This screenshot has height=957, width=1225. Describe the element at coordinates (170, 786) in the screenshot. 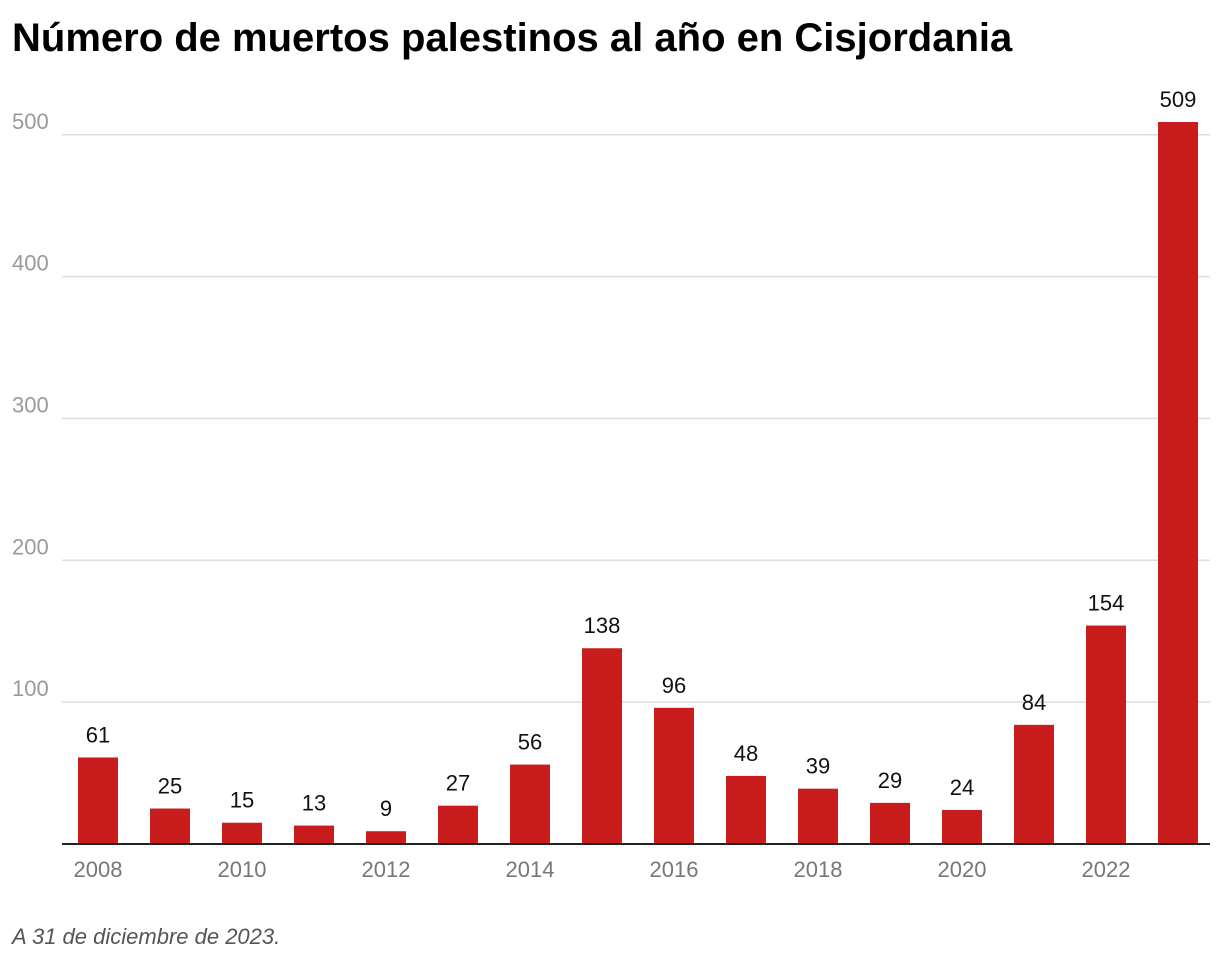

I see `data-label: 25` at that location.